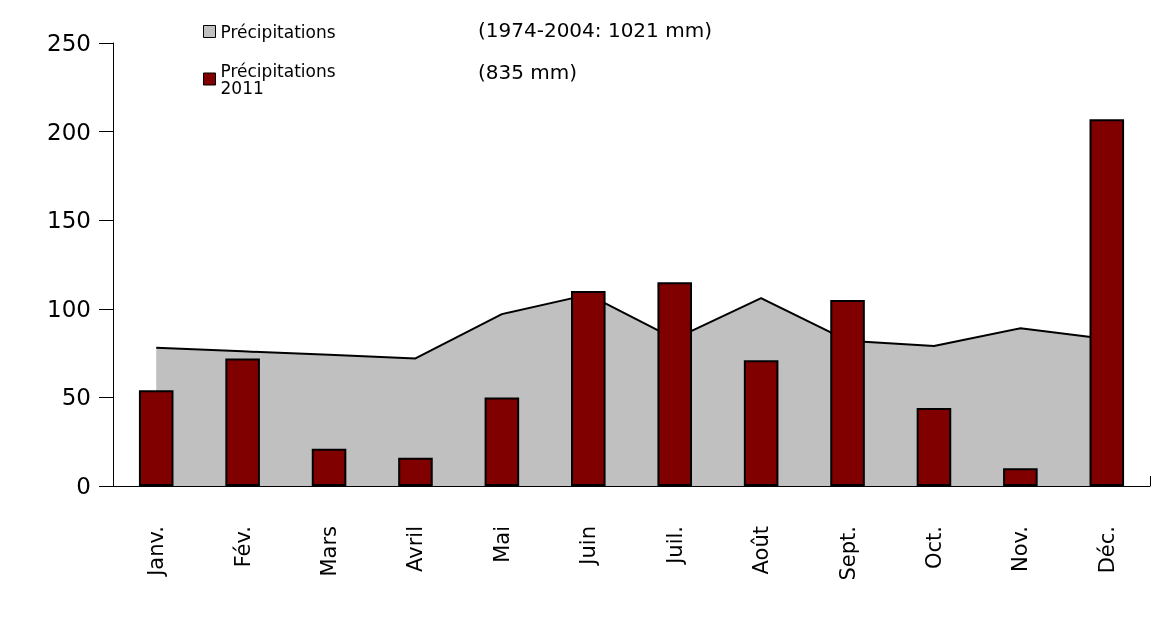  Describe the element at coordinates (1020, 549) in the screenshot. I see `x-tick-label: Nov.` at that location.